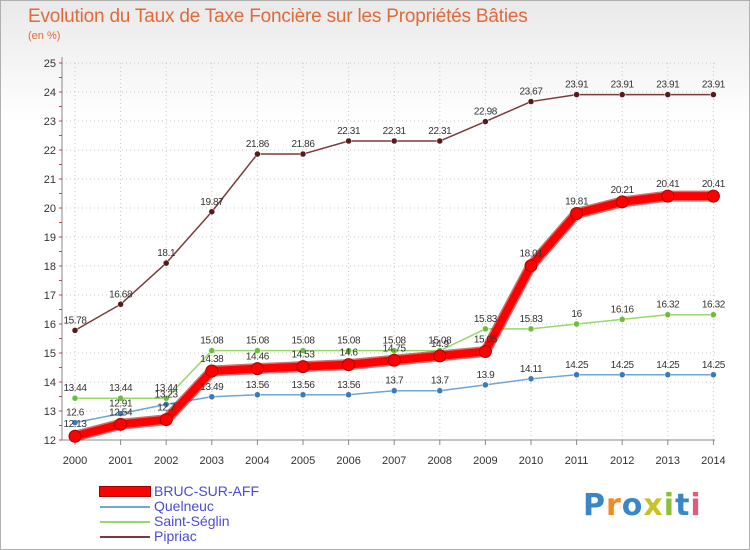  What do you see at coordinates (531, 319) in the screenshot?
I see `data-label: 15.83` at bounding box center [531, 319].